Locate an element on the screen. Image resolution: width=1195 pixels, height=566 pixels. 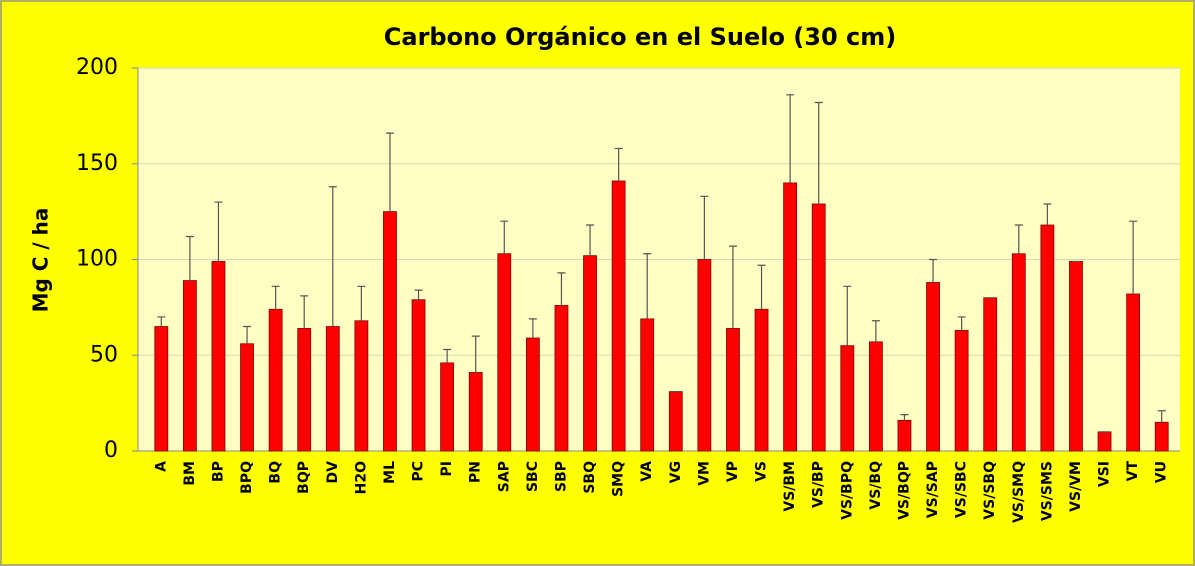
x-tick-label: VG is located at coordinates (676, 472).